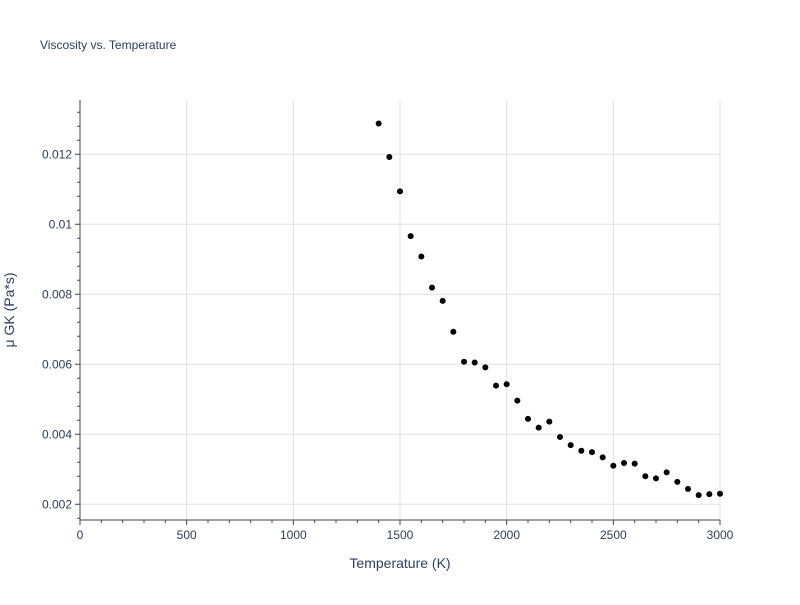 This screenshot has width=800, height=605. I want to click on x-tick-label: 3000, so click(720, 535).